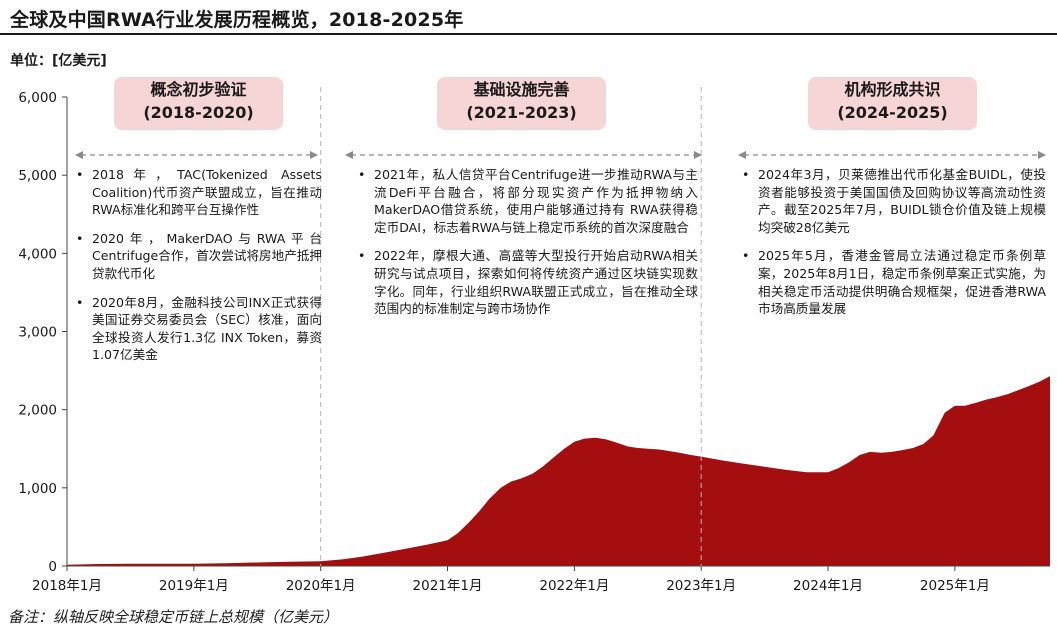  What do you see at coordinates (892, 112) in the screenshot?
I see `phase-period: (2024-2025)` at bounding box center [892, 112].